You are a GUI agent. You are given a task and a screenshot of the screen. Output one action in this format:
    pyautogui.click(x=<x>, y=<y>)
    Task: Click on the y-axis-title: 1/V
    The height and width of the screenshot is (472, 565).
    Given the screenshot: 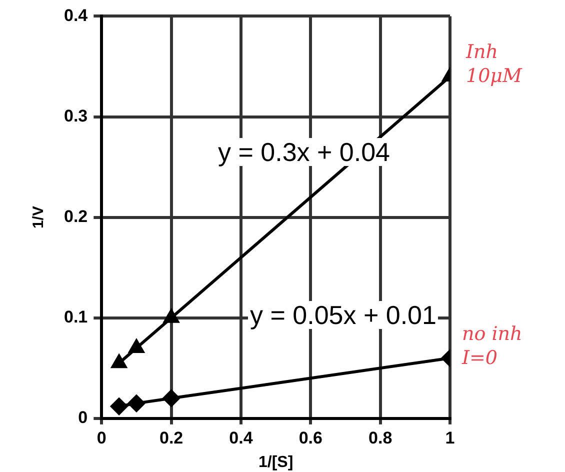 What is the action you would take?
    pyautogui.click(x=39, y=217)
    